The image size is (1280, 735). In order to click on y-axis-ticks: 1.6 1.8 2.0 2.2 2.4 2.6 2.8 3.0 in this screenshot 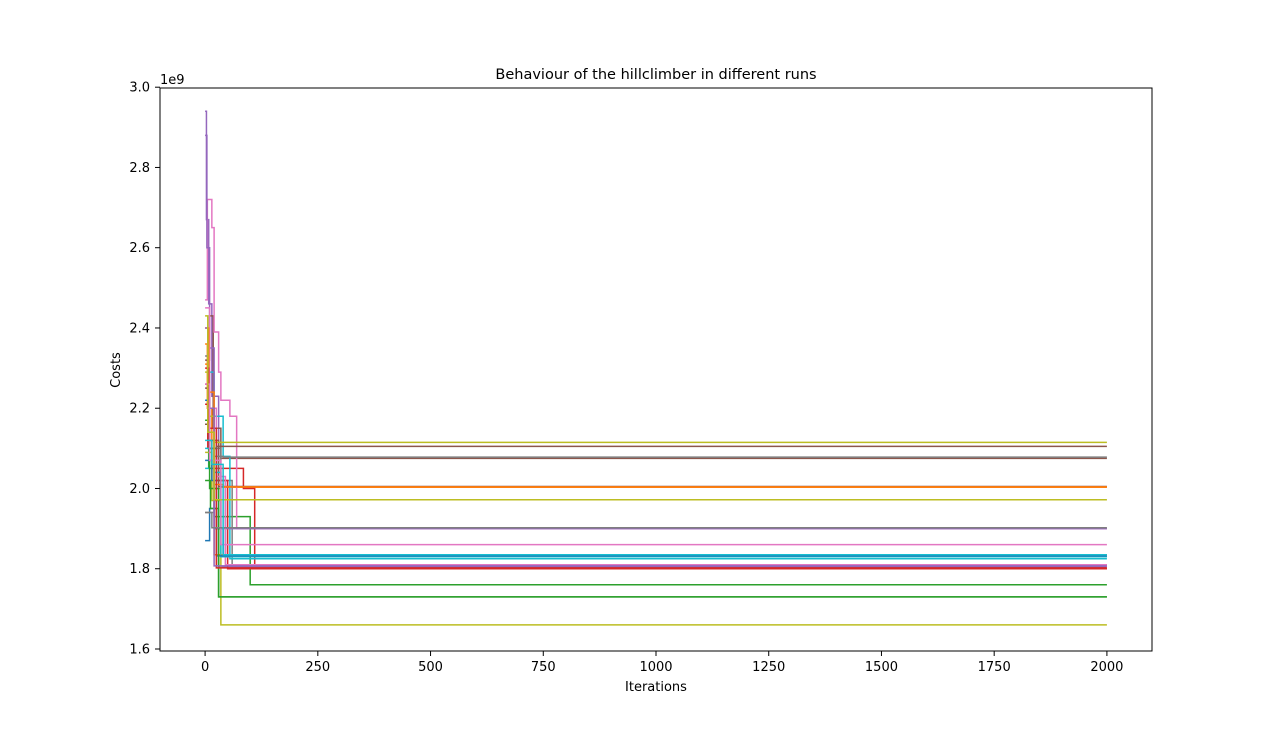, I will do `click(144, 369)`.